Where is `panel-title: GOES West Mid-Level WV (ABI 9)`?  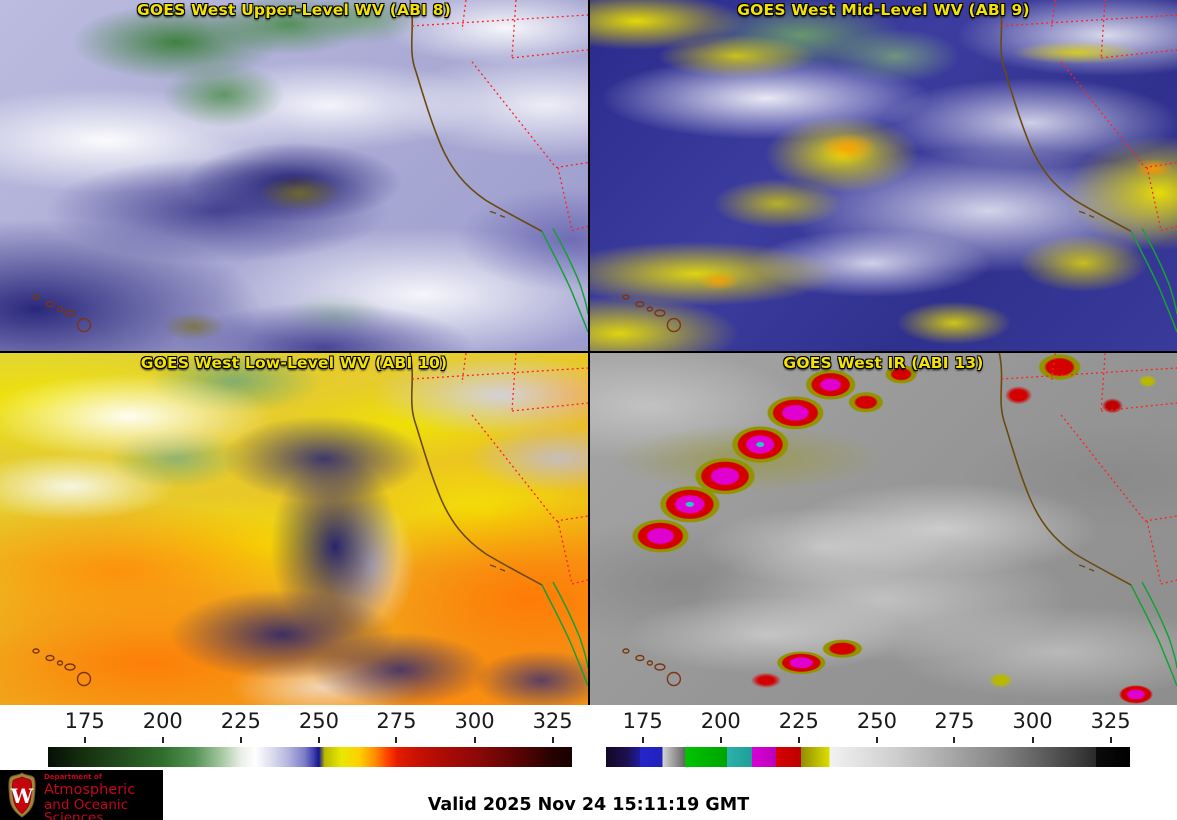
panel-title: GOES West Mid-Level WV (ABI 9) is located at coordinates (883, 10).